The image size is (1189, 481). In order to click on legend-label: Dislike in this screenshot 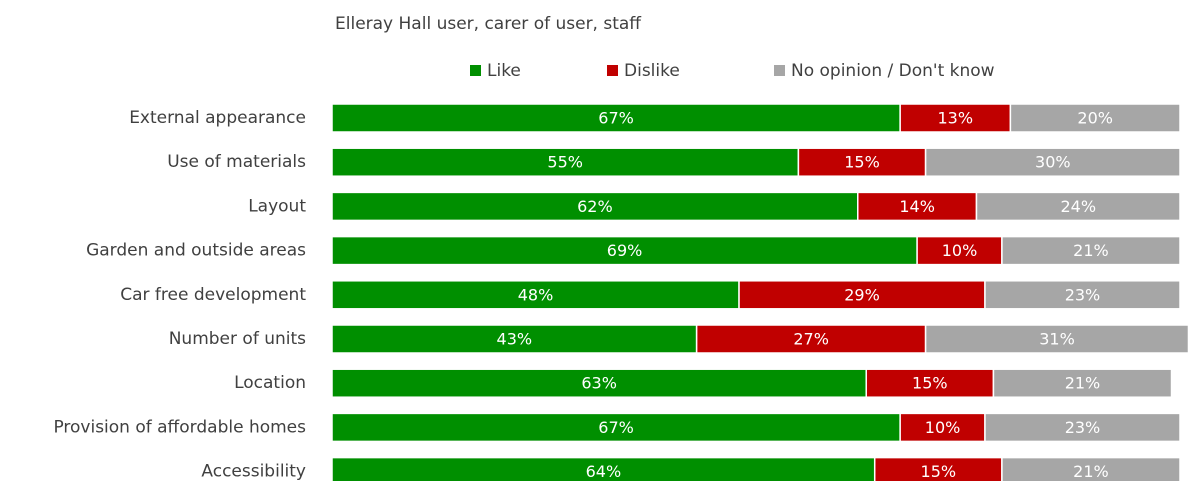, I will do `click(652, 71)`.